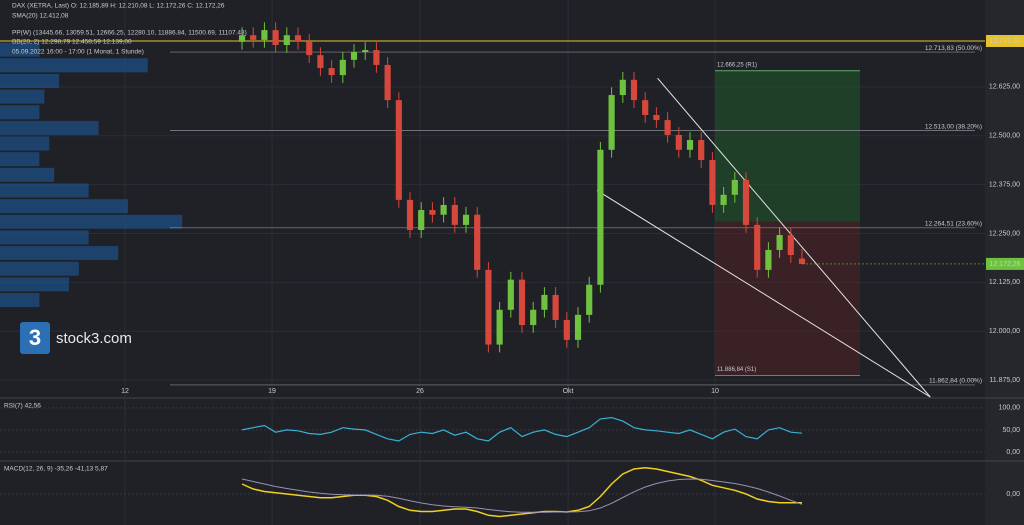  I want to click on x-tick-label: 19, so click(272, 391).